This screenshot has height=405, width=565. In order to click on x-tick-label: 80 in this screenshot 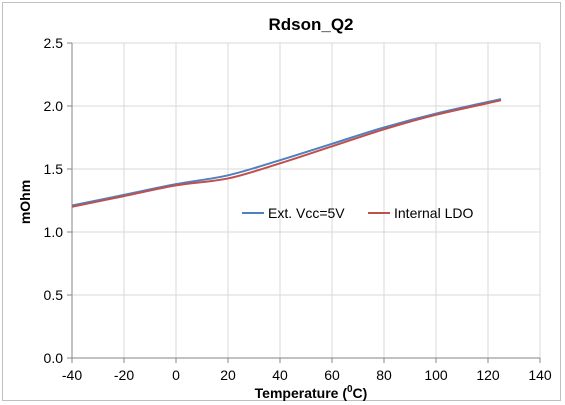, I will do `click(384, 375)`.